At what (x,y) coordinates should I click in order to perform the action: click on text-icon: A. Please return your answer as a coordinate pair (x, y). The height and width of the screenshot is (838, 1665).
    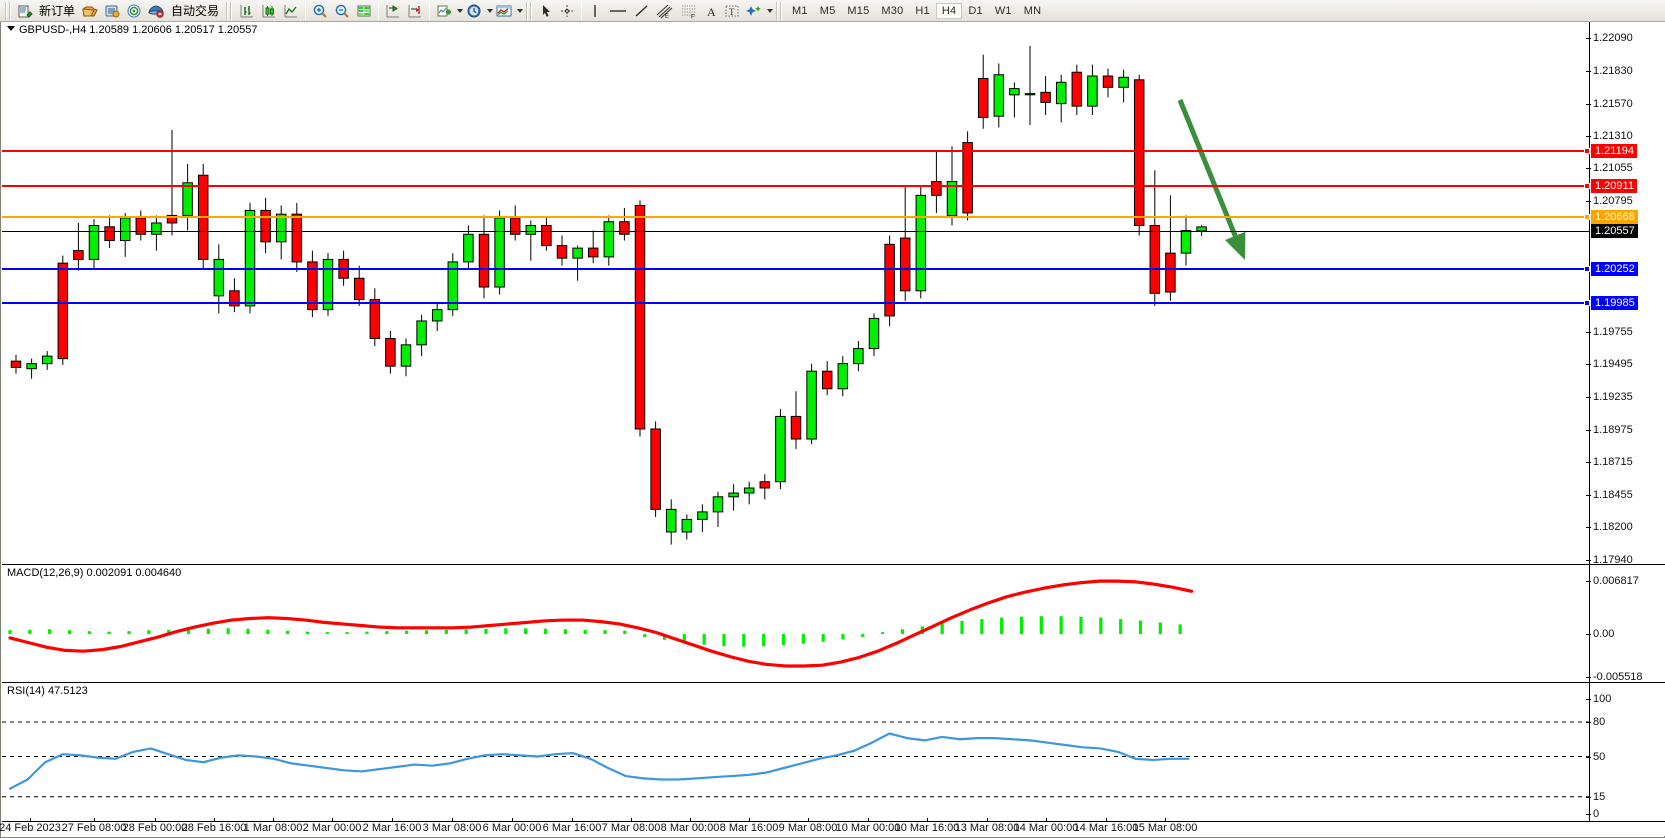
    Looking at the image, I should click on (711, 11).